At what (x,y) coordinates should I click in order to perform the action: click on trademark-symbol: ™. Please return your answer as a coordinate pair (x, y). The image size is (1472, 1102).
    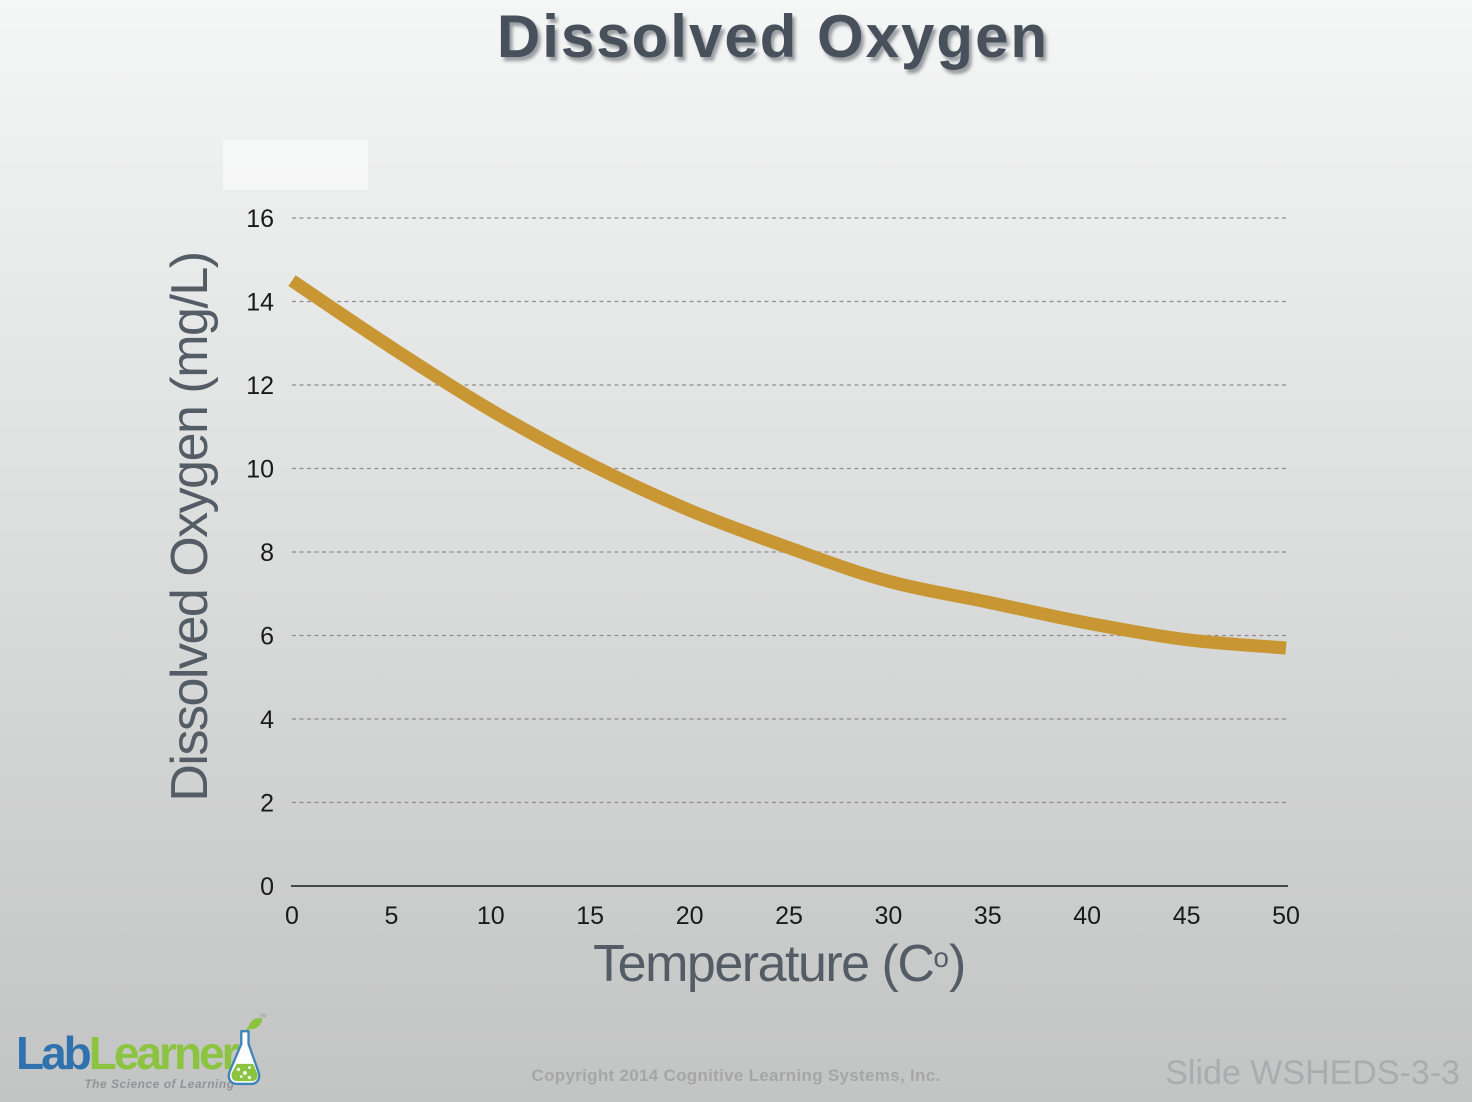
    Looking at the image, I should click on (262, 1017).